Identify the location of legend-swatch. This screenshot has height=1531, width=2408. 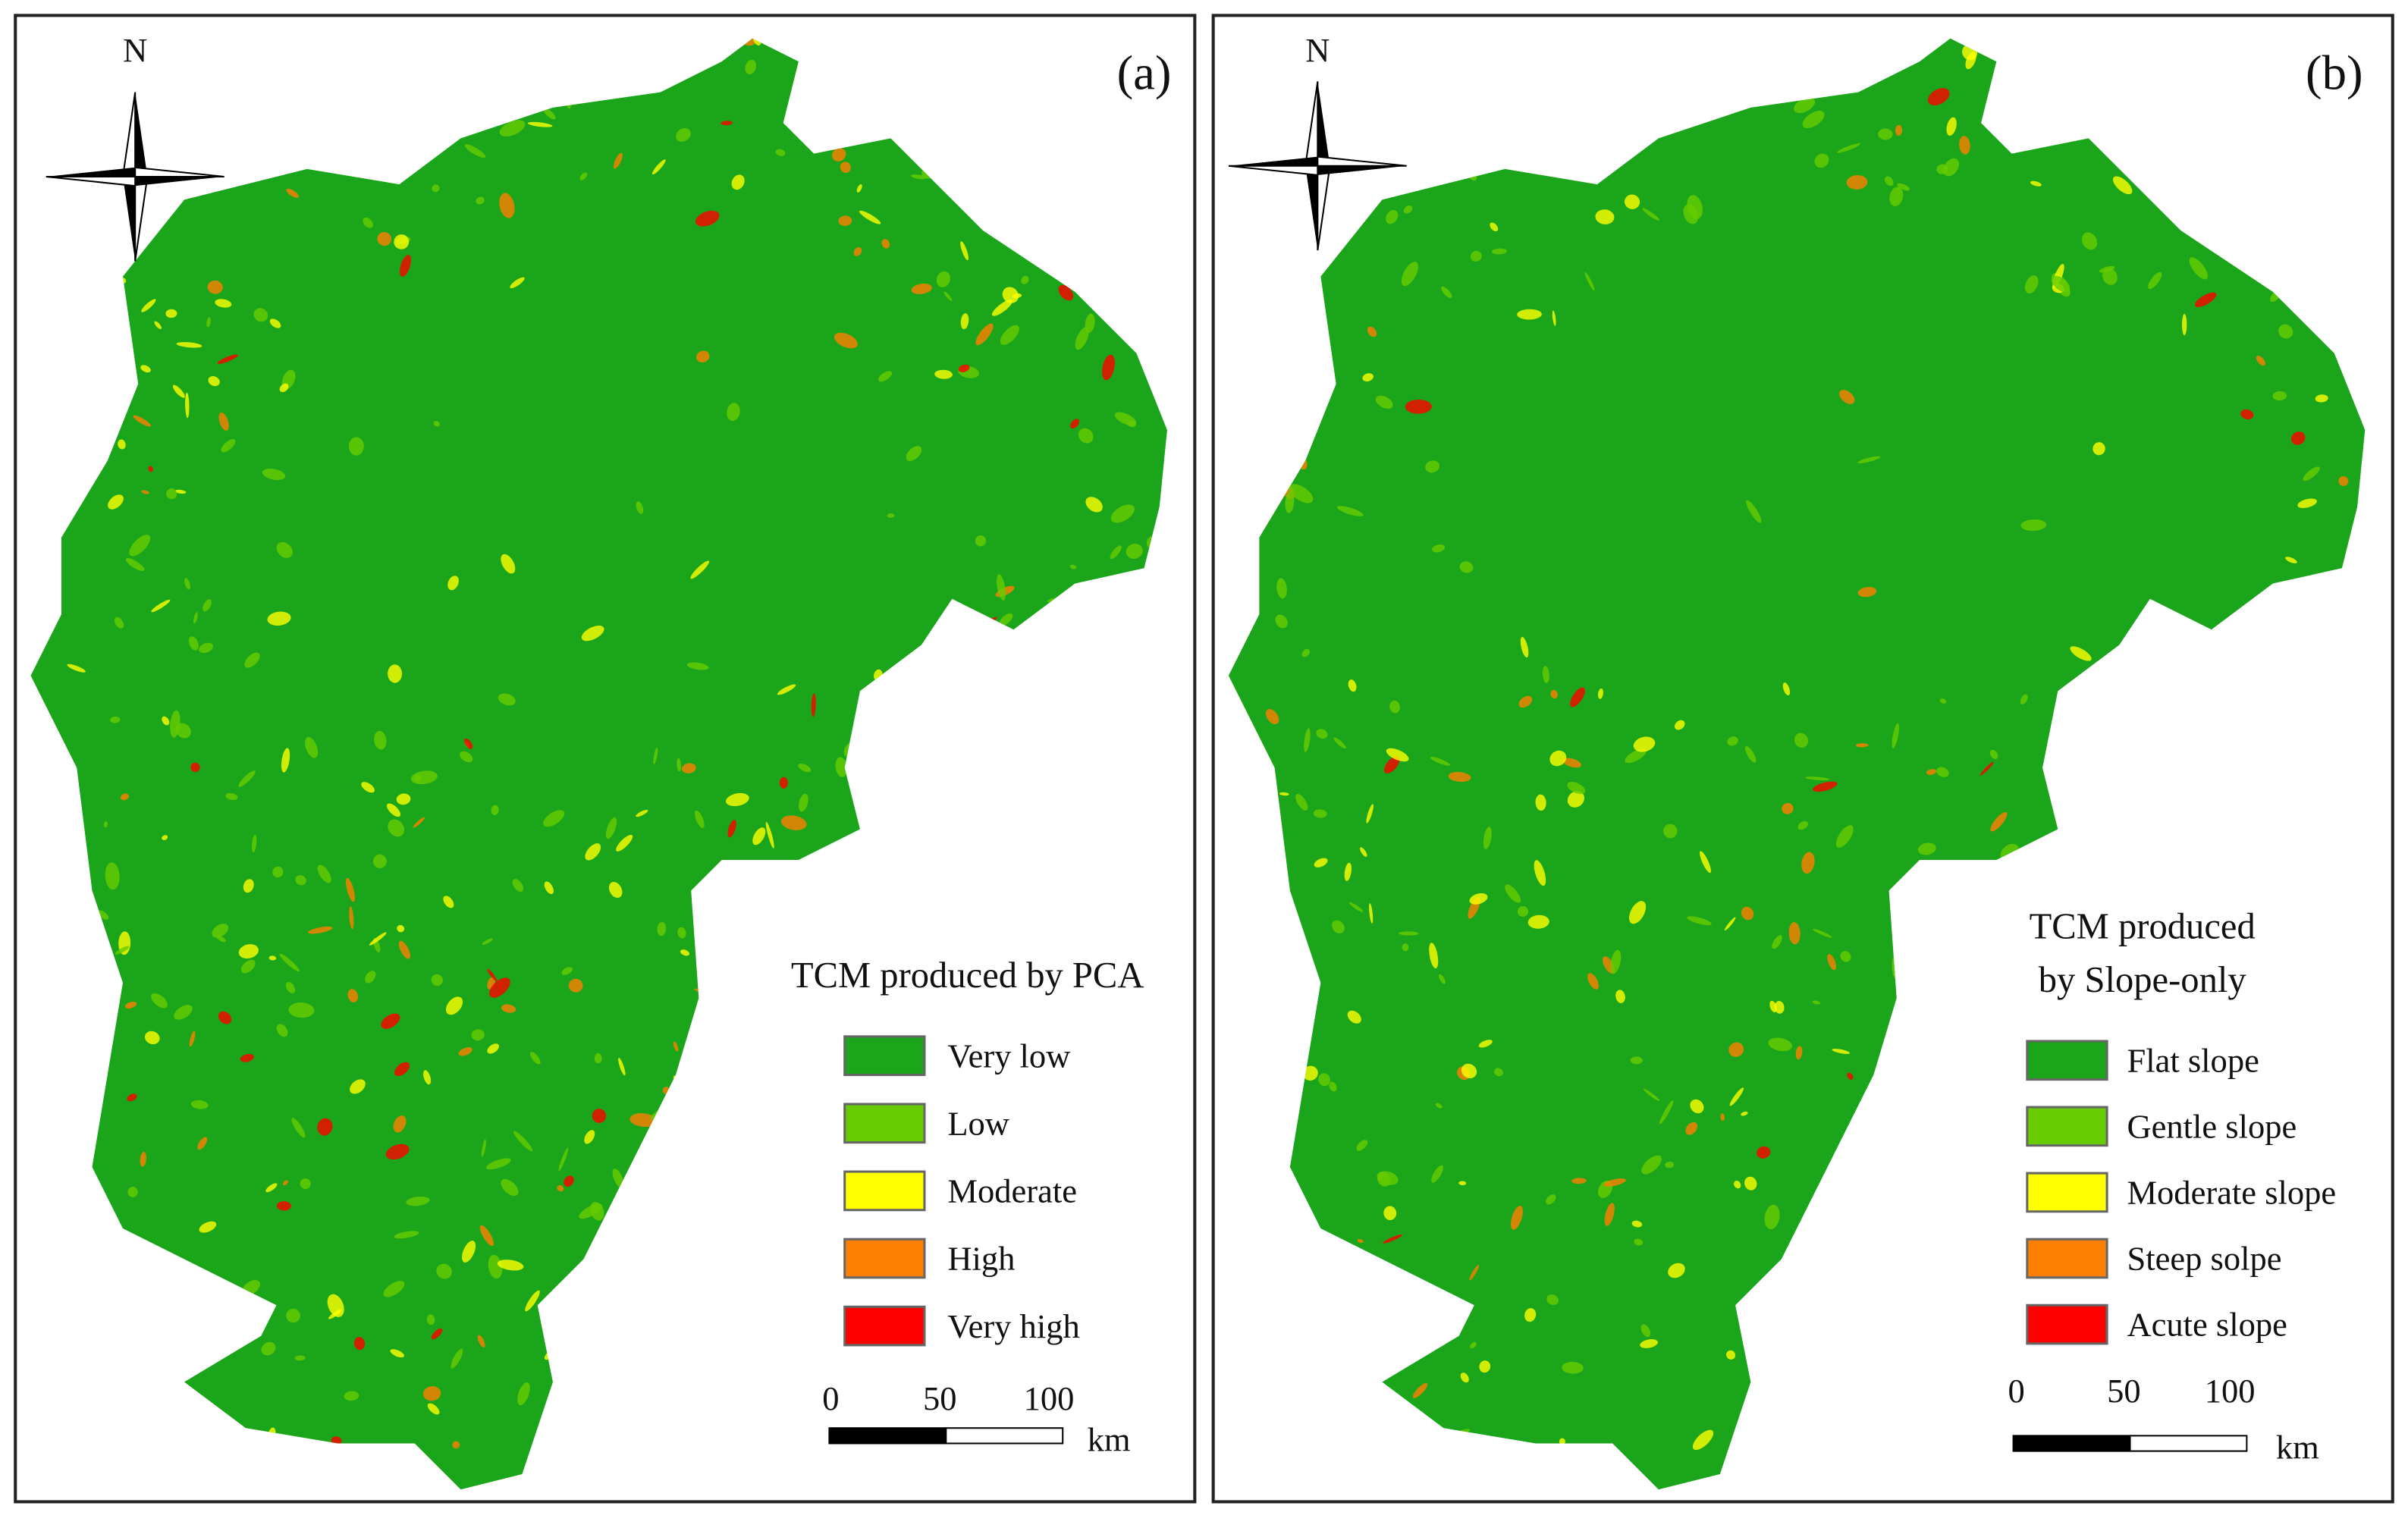
(884, 1191).